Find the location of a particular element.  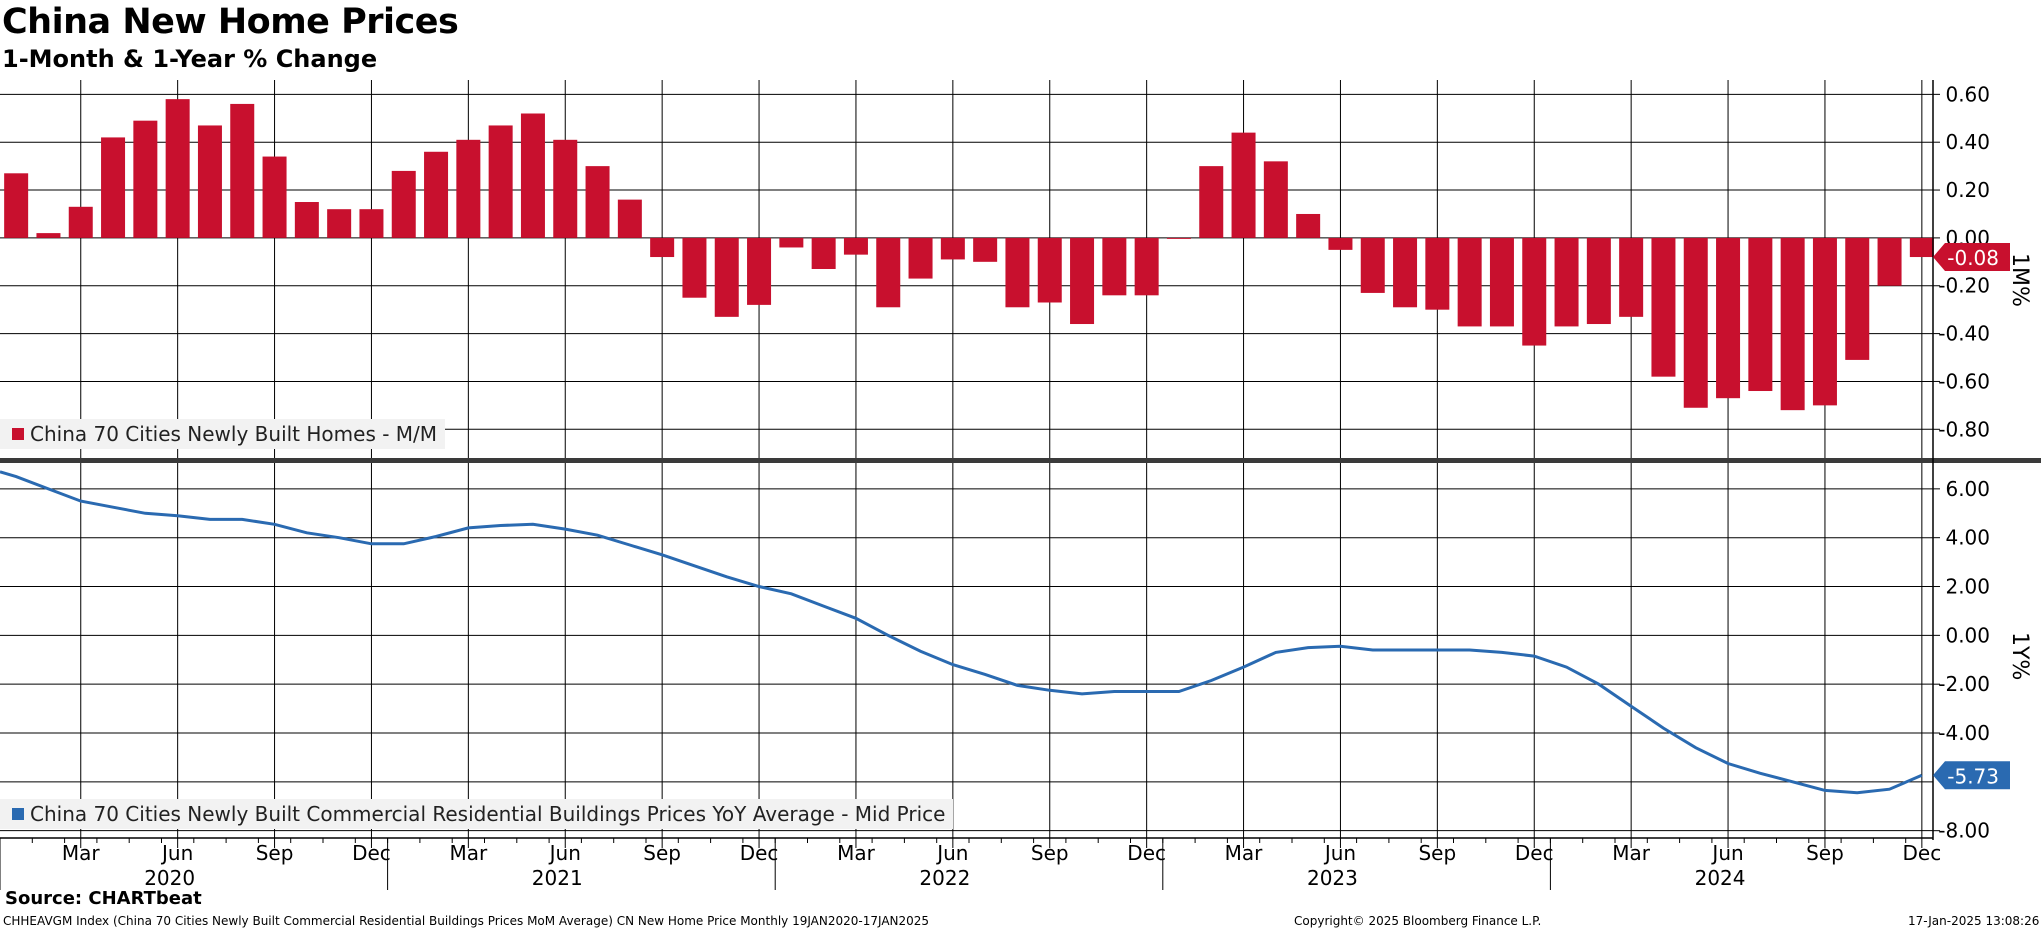

xtick-year-label: 2024 is located at coordinates (1720, 878).